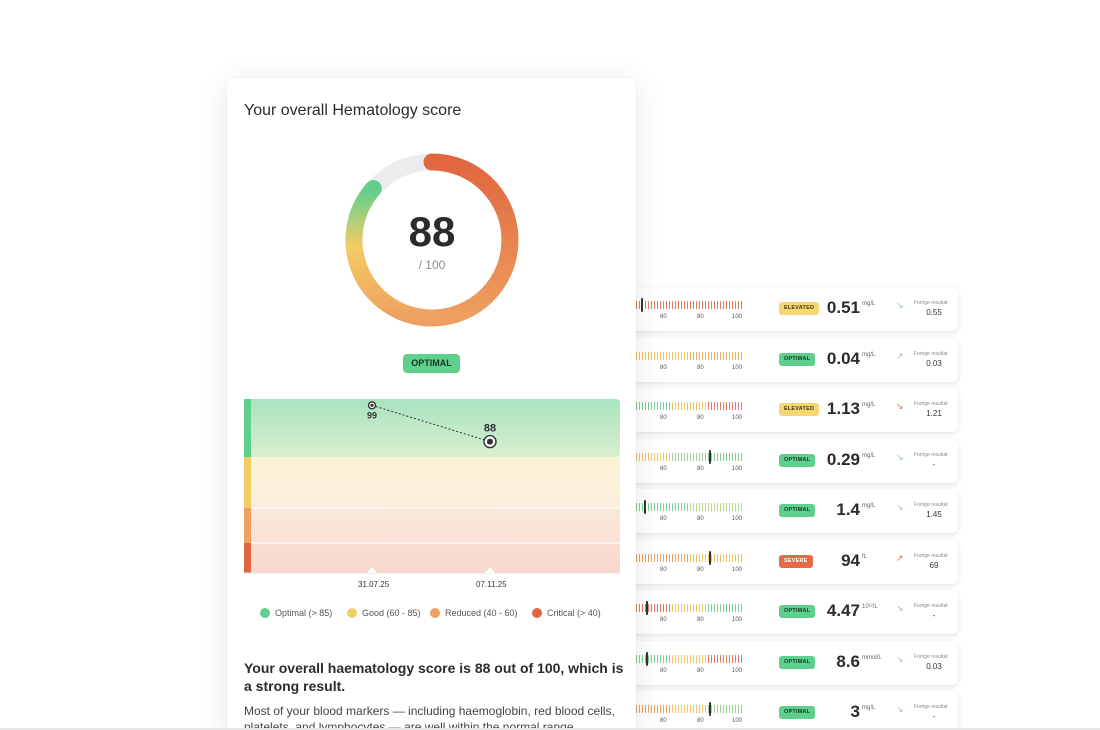  Describe the element at coordinates (843, 610) in the screenshot. I see `marker-value: 4.47` at that location.